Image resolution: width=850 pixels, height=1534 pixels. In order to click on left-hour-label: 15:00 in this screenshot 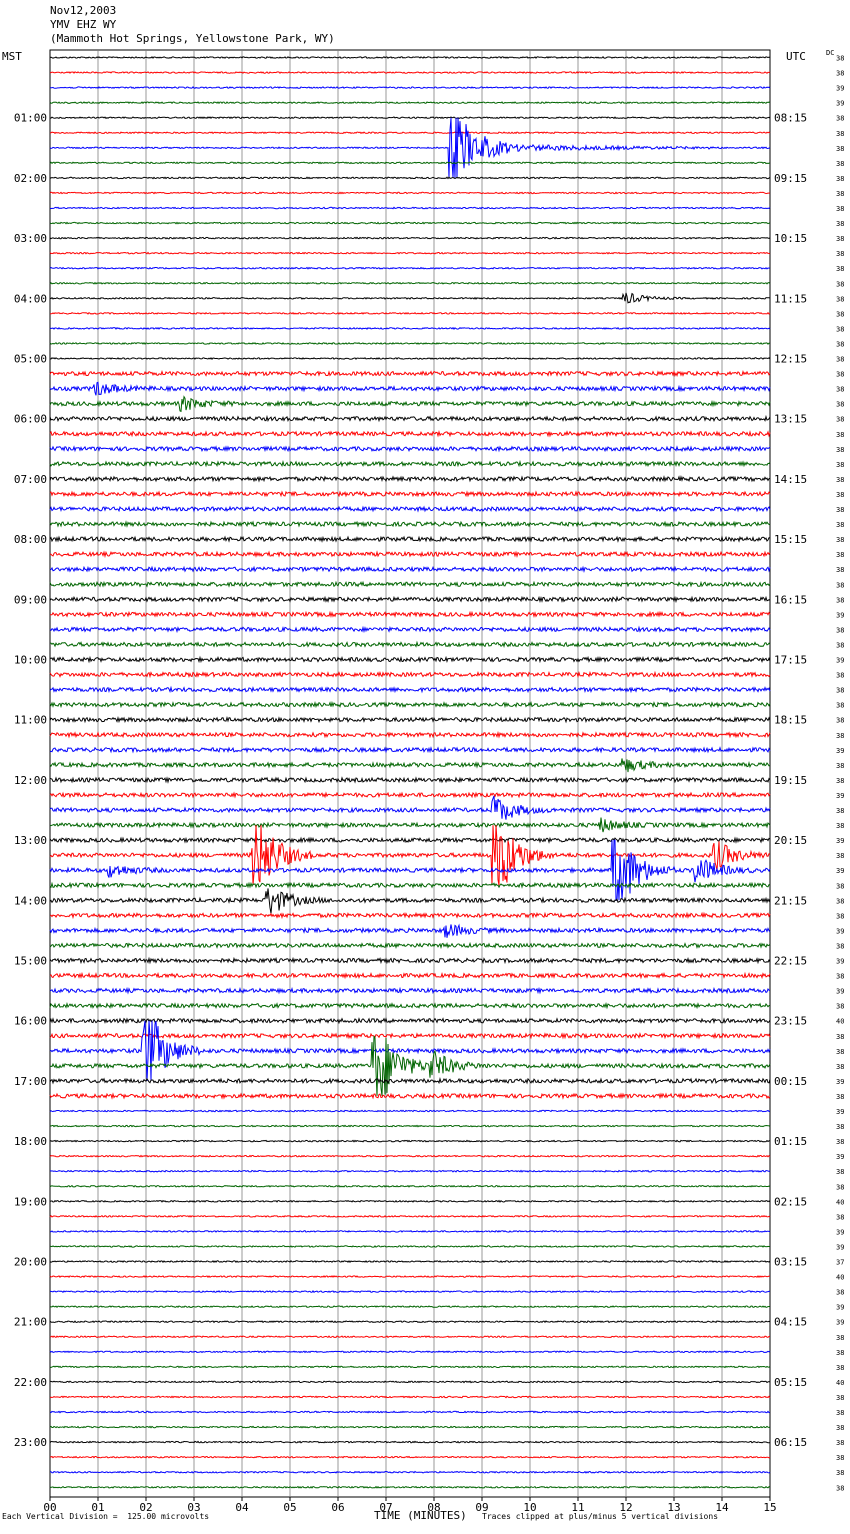, I will do `click(30, 961)`.